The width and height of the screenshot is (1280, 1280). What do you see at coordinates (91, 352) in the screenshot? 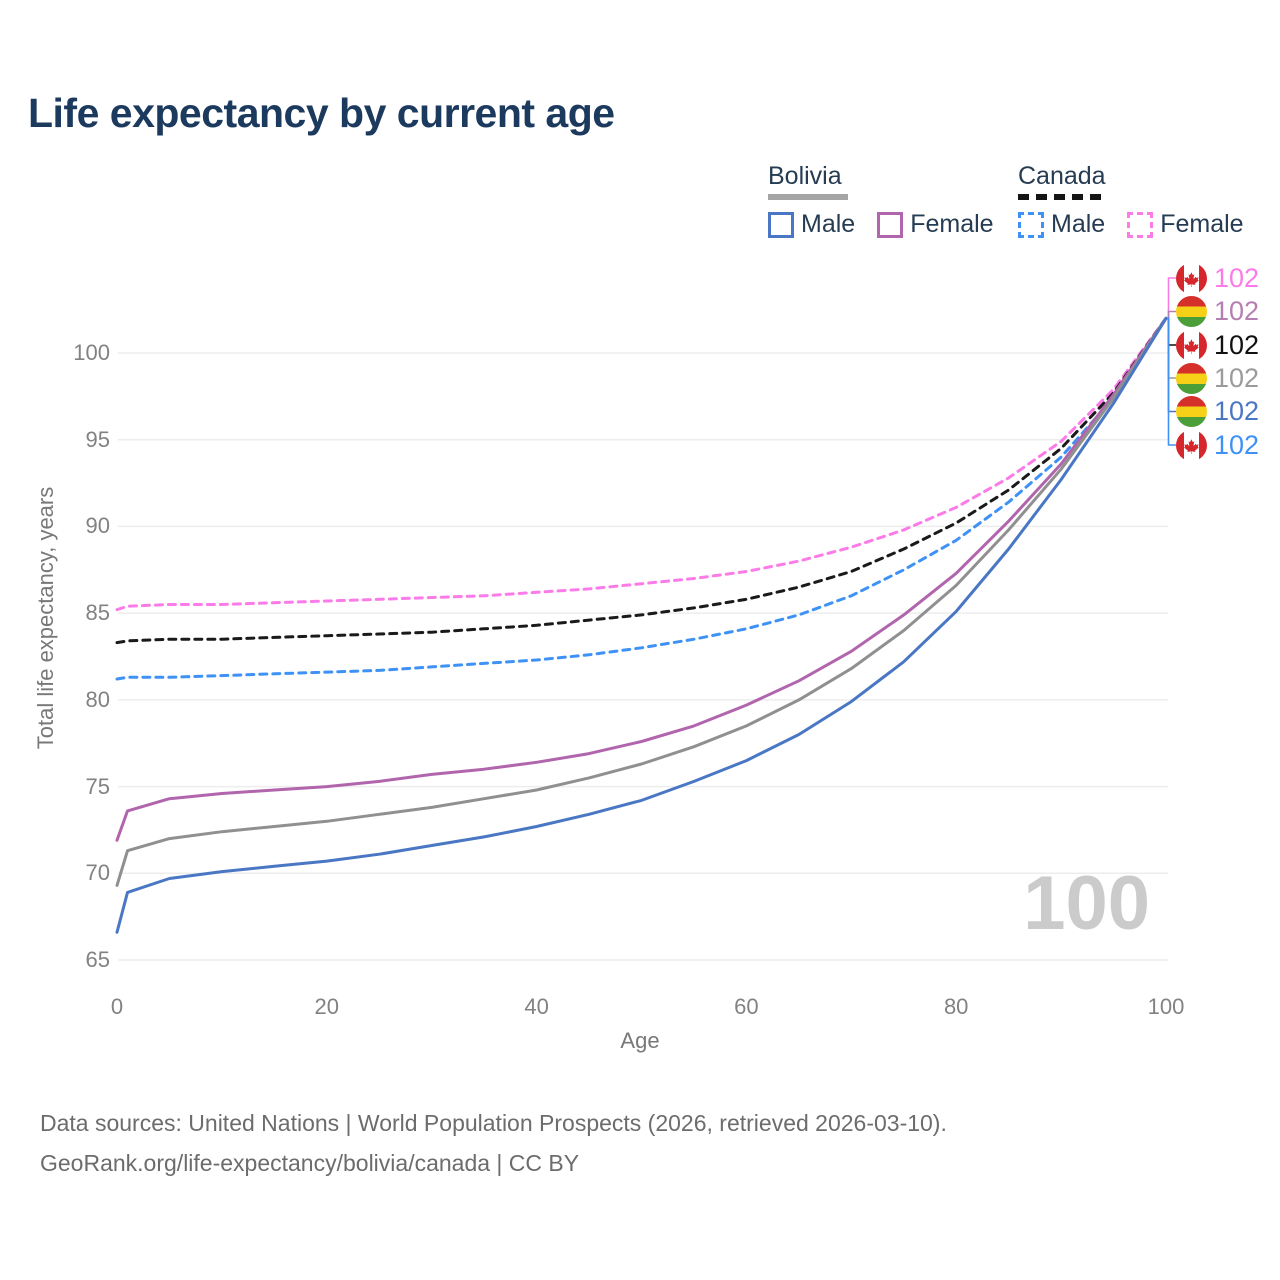
I see `y-tick-label-100: 100` at bounding box center [91, 352].